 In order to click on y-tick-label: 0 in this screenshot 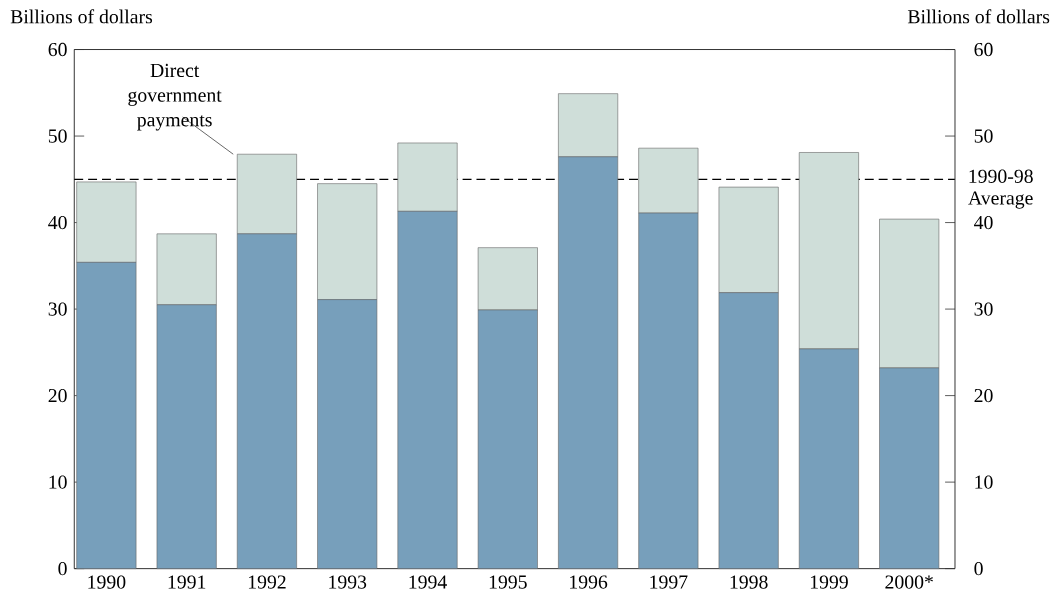, I will do `click(62, 568)`.